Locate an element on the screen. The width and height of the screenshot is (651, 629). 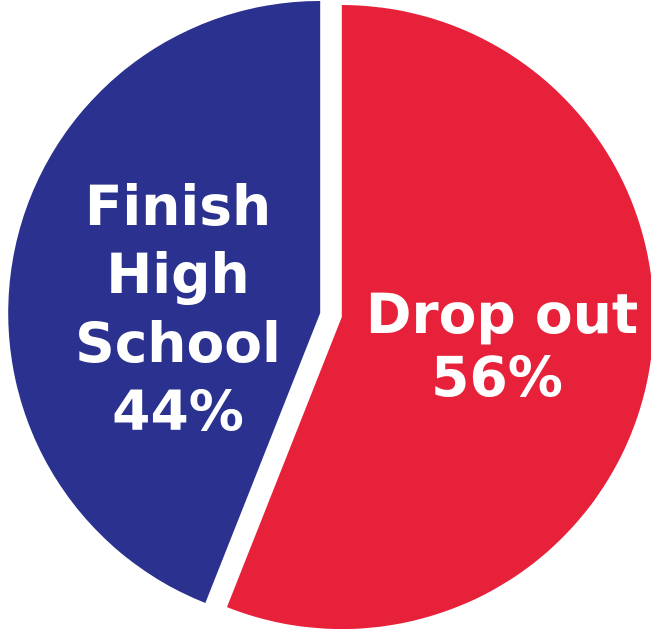
drop-out-label: Drop out is located at coordinates (502, 314).